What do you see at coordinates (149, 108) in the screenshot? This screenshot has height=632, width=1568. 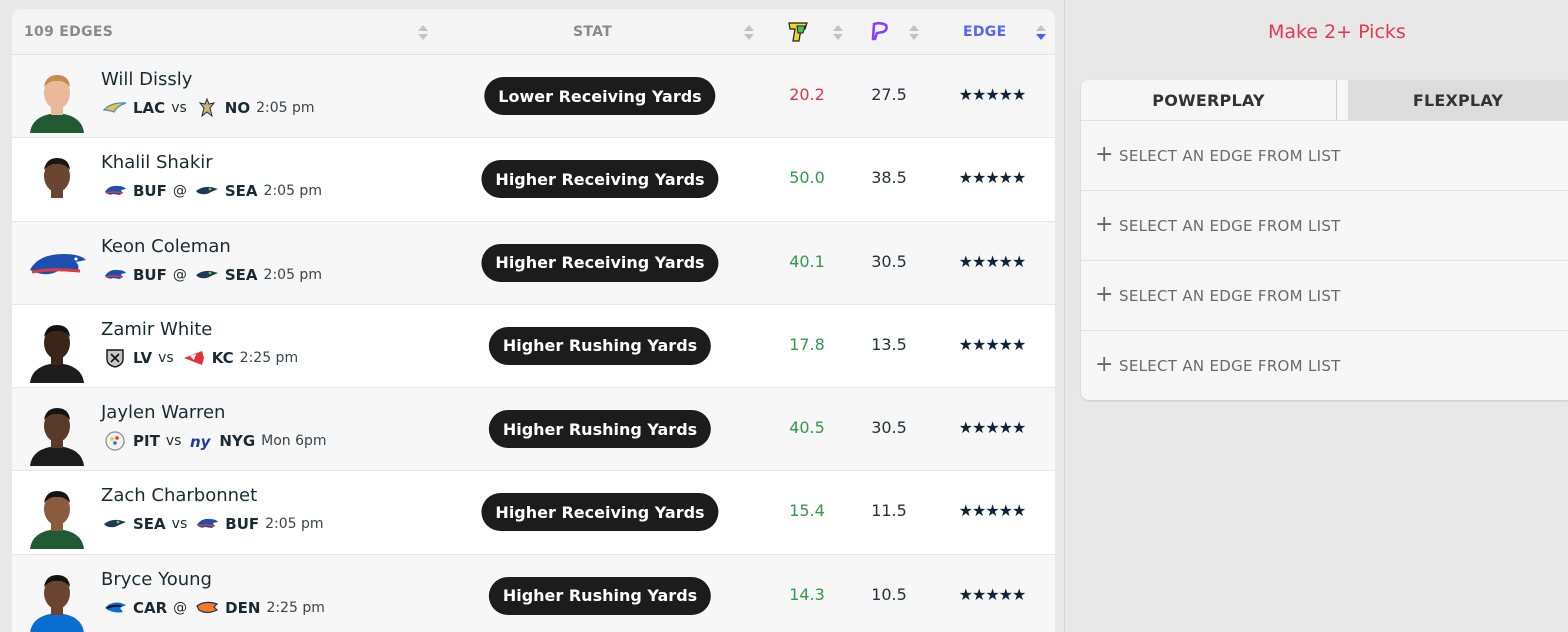 I see `team-abbr: LAC` at bounding box center [149, 108].